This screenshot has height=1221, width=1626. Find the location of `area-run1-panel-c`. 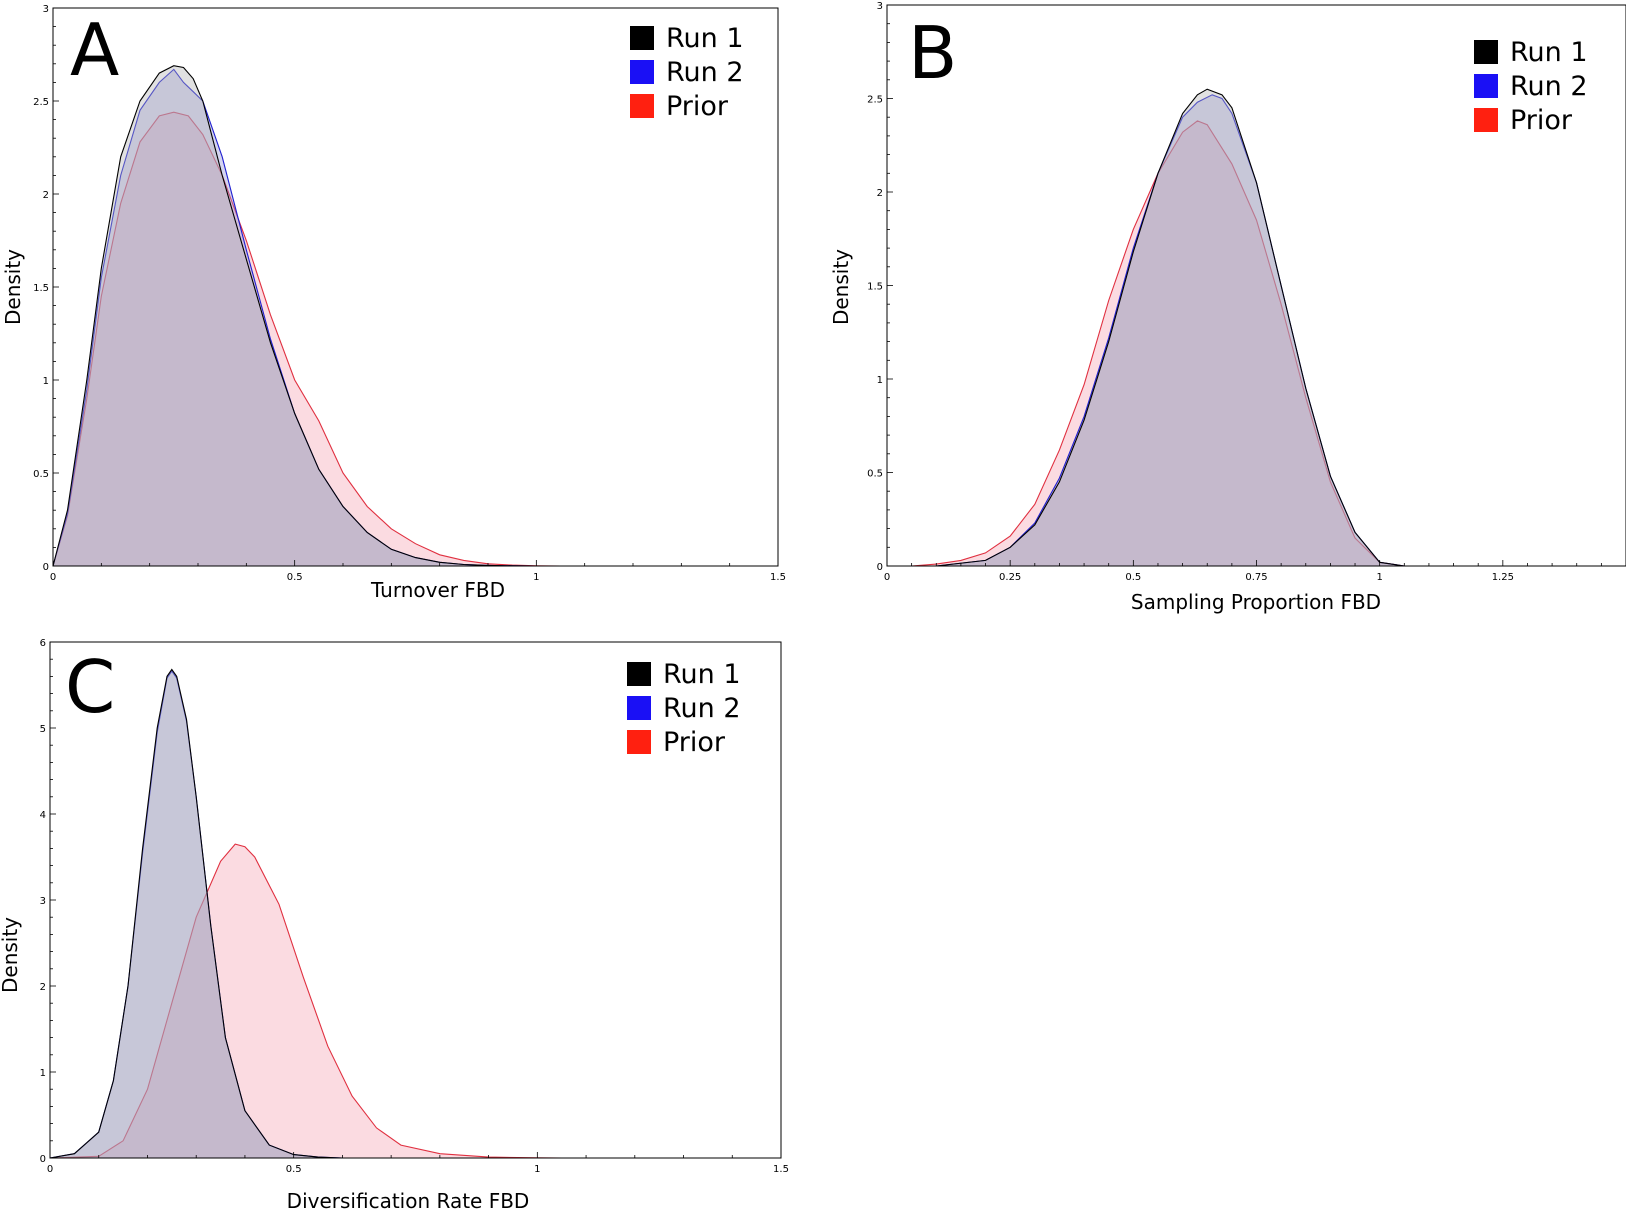

area-run1-panel-c is located at coordinates (196, 913).